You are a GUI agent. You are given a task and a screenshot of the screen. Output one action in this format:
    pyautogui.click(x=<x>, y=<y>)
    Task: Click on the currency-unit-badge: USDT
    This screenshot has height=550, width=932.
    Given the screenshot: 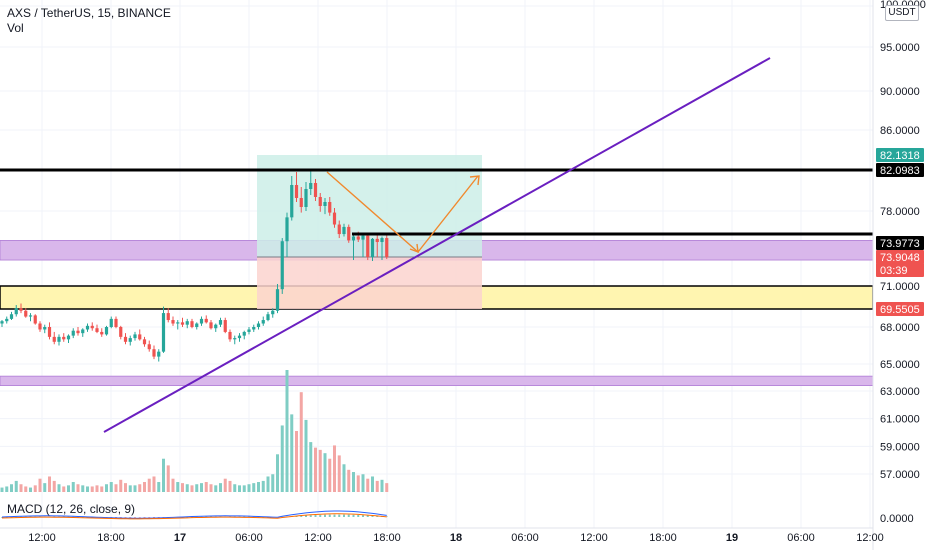 What is the action you would take?
    pyautogui.click(x=902, y=13)
    